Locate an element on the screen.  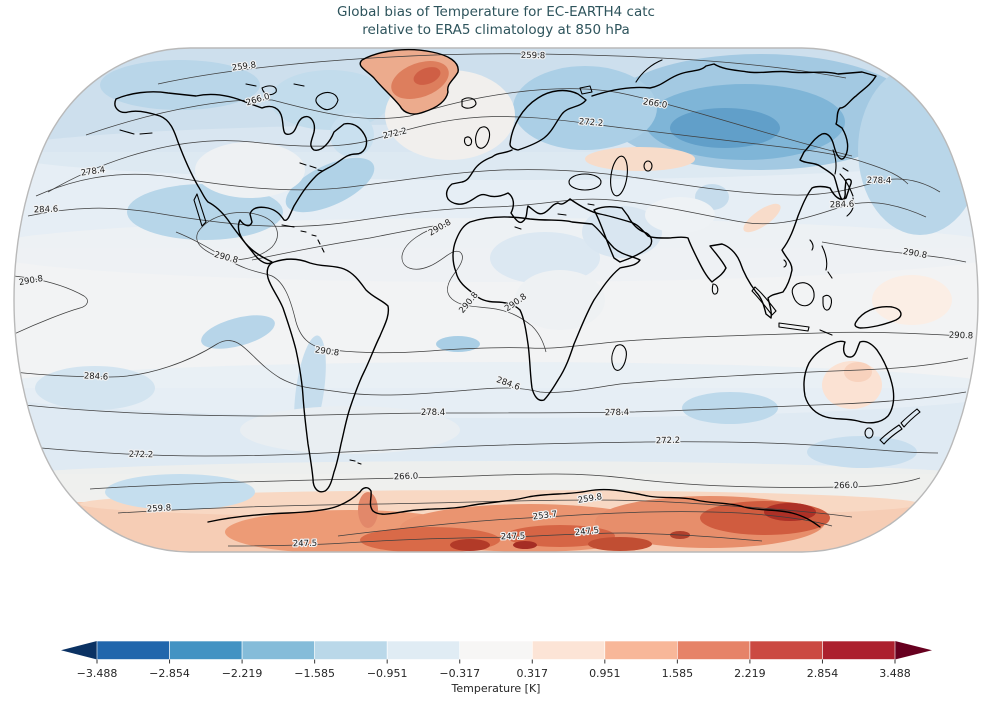
colorbar-tick-label: 2.219 is located at coordinates (750, 673).